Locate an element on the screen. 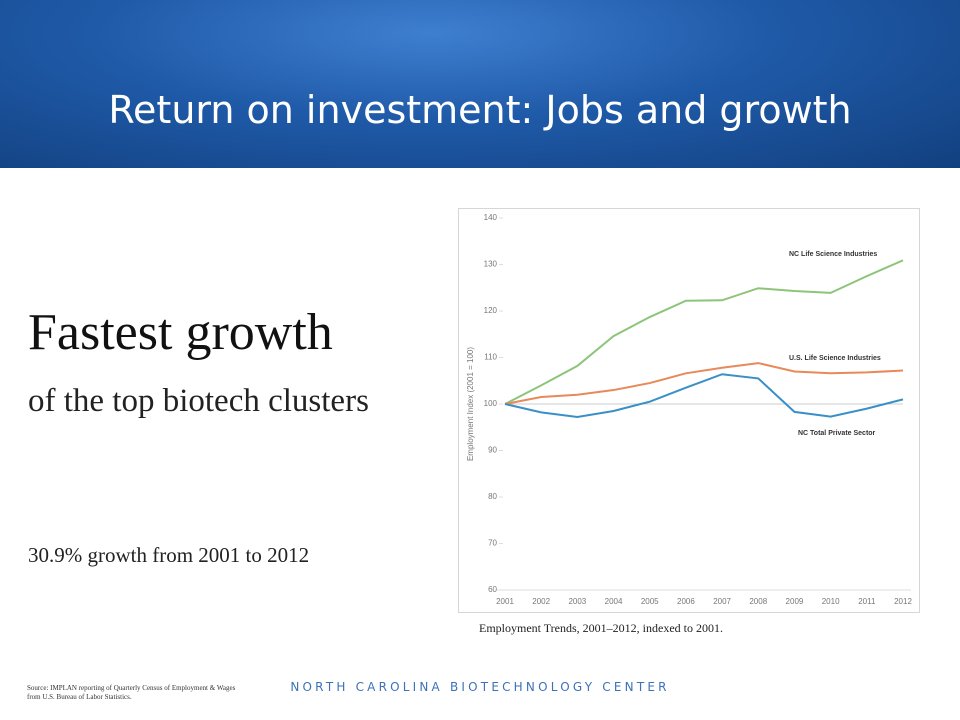  y-tick-label: 140 is located at coordinates (491, 217).